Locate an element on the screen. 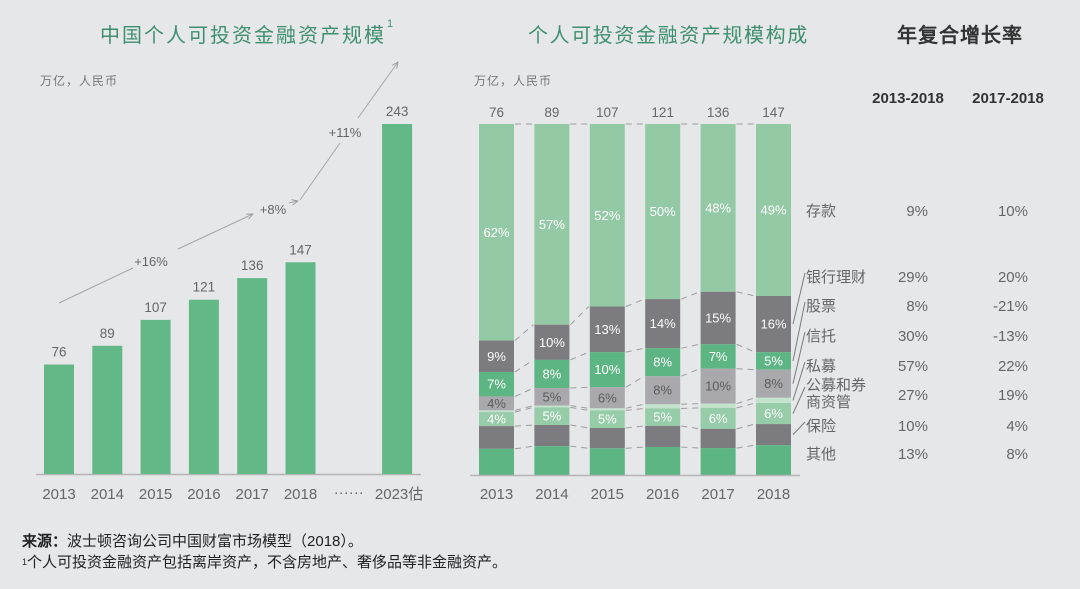  left-chart-title: 中国个人可投资金融资产规模1 is located at coordinates (247, 33).